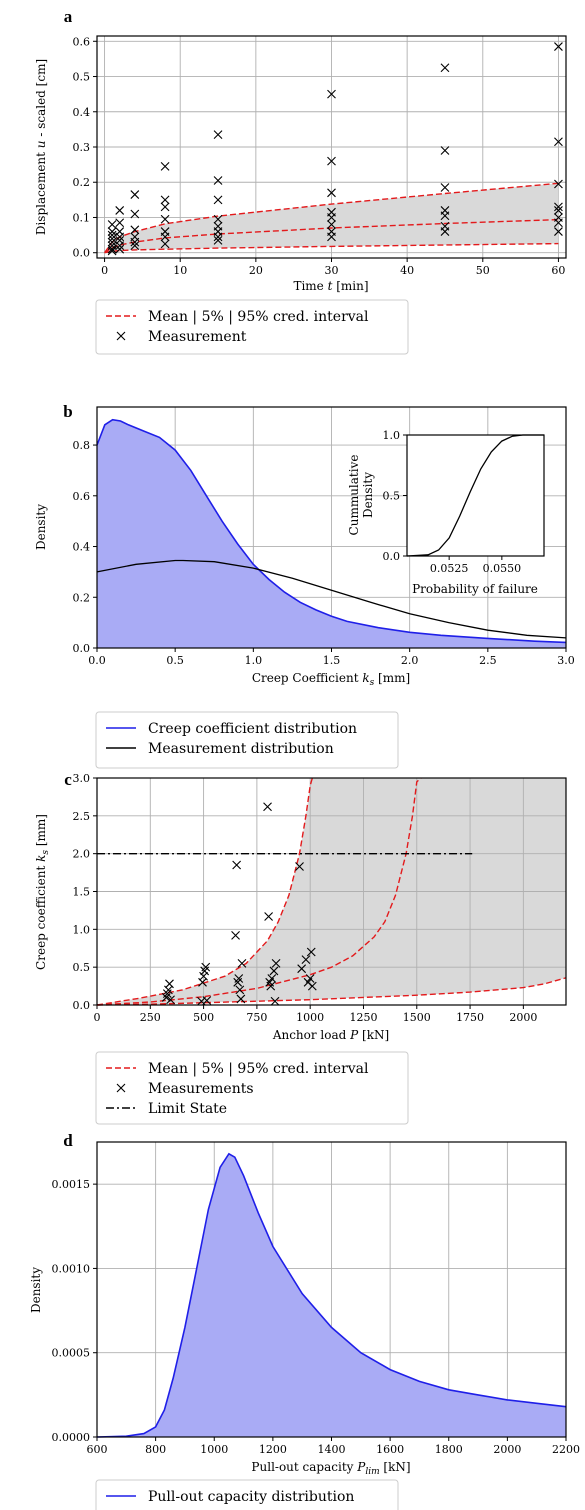 Image resolution: width=585 pixels, height=1510 pixels. What do you see at coordinates (82, 547) in the screenshot?
I see `y-tick-label: 0.4` at bounding box center [82, 547].